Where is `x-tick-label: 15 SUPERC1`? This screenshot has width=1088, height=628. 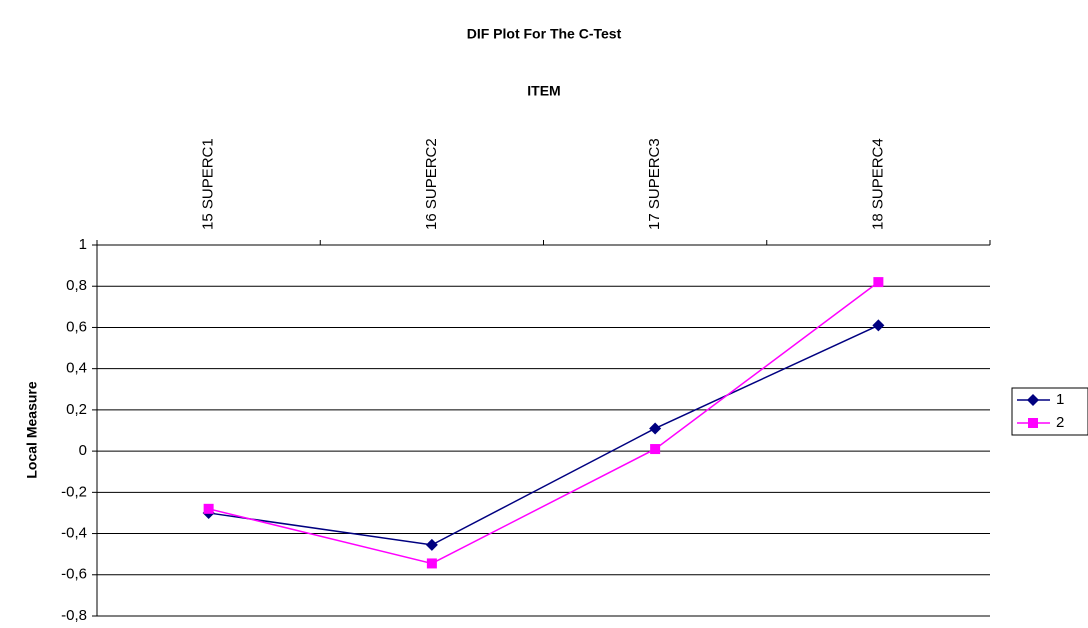
x-tick-label: 15 SUPERC1 is located at coordinates (208, 184).